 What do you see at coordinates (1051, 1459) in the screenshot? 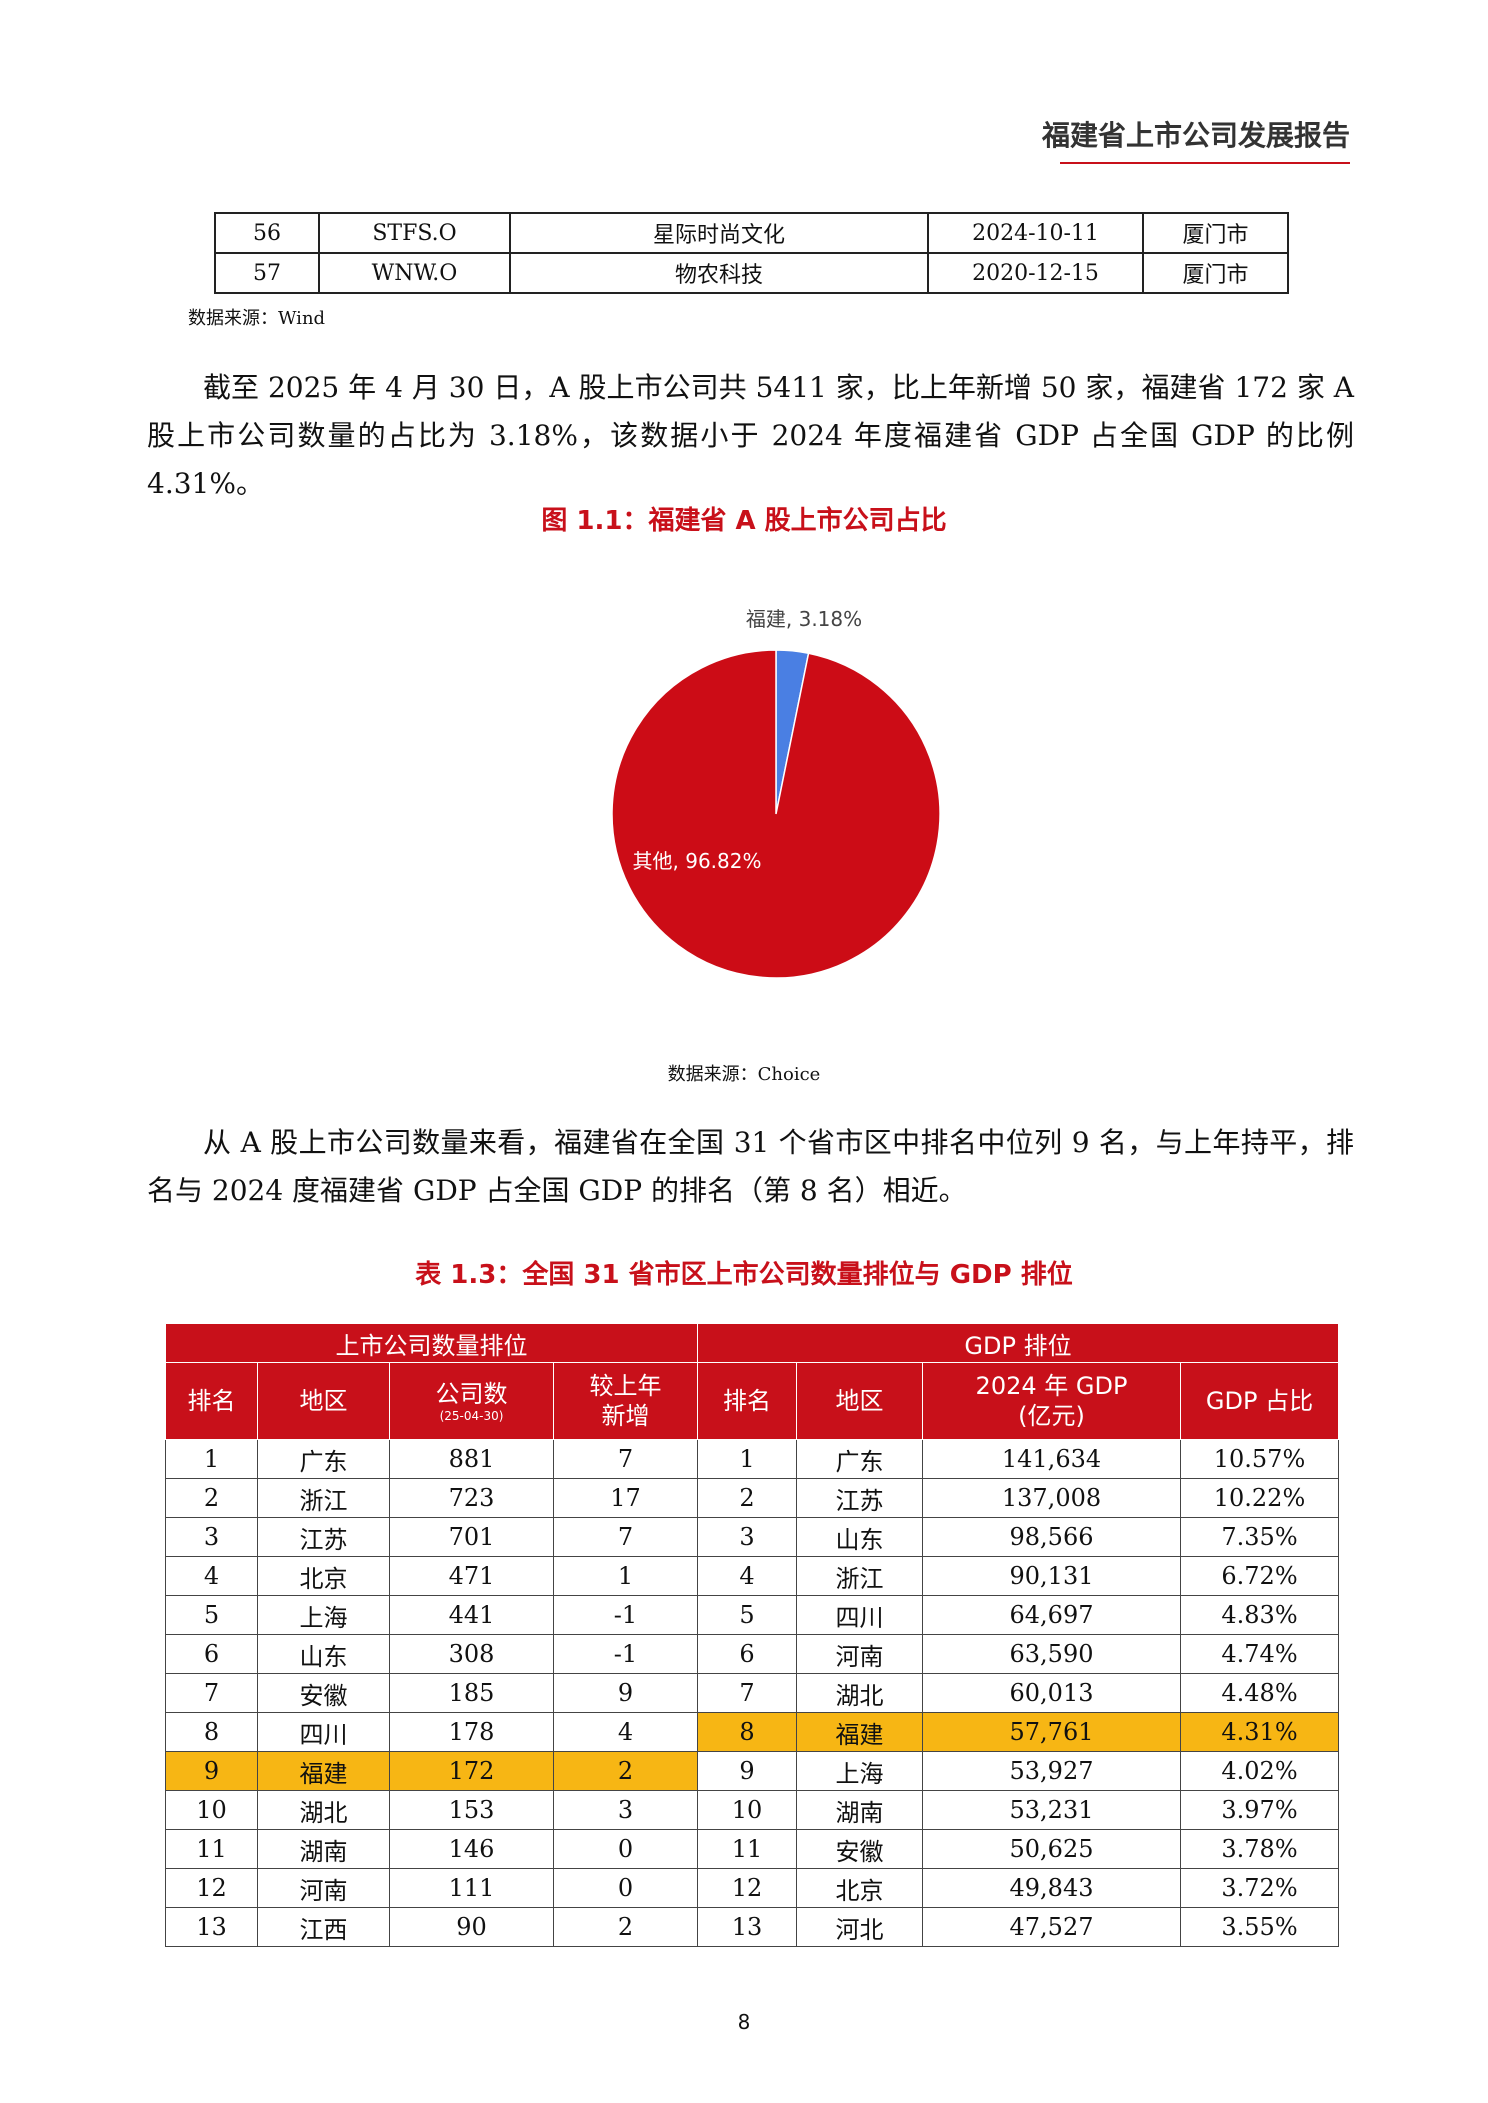
I see `table-cell: 141,634` at bounding box center [1051, 1459].